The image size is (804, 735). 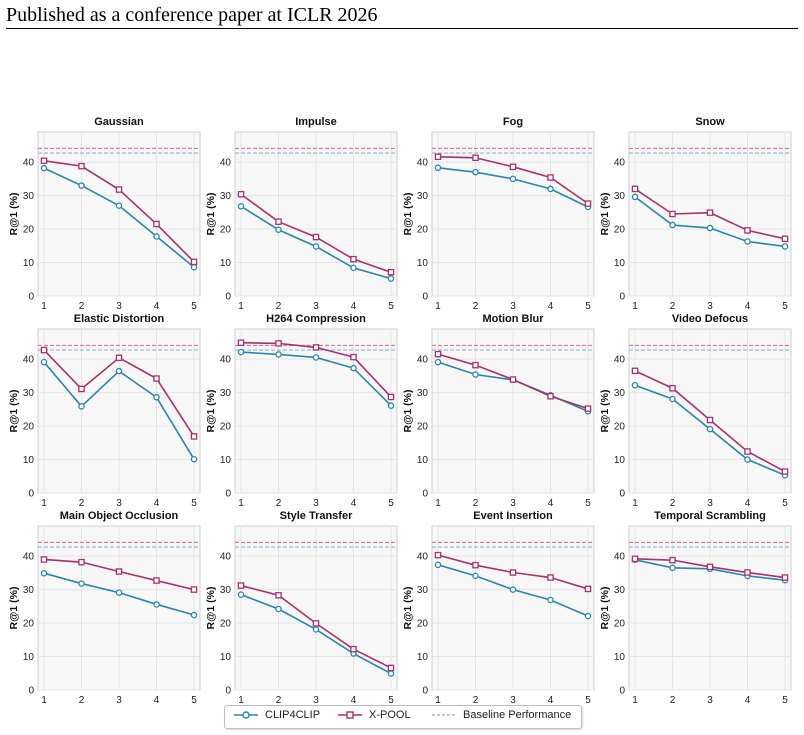 What do you see at coordinates (710, 122) in the screenshot?
I see `chart-title: Snow` at bounding box center [710, 122].